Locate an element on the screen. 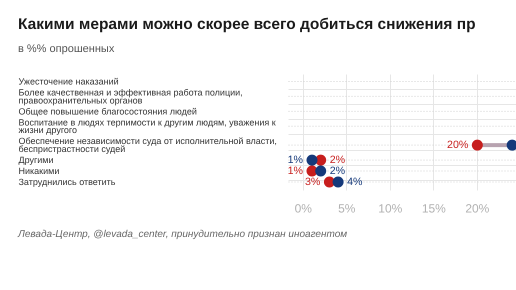  x-tick-label: 20% is located at coordinates (477, 209).